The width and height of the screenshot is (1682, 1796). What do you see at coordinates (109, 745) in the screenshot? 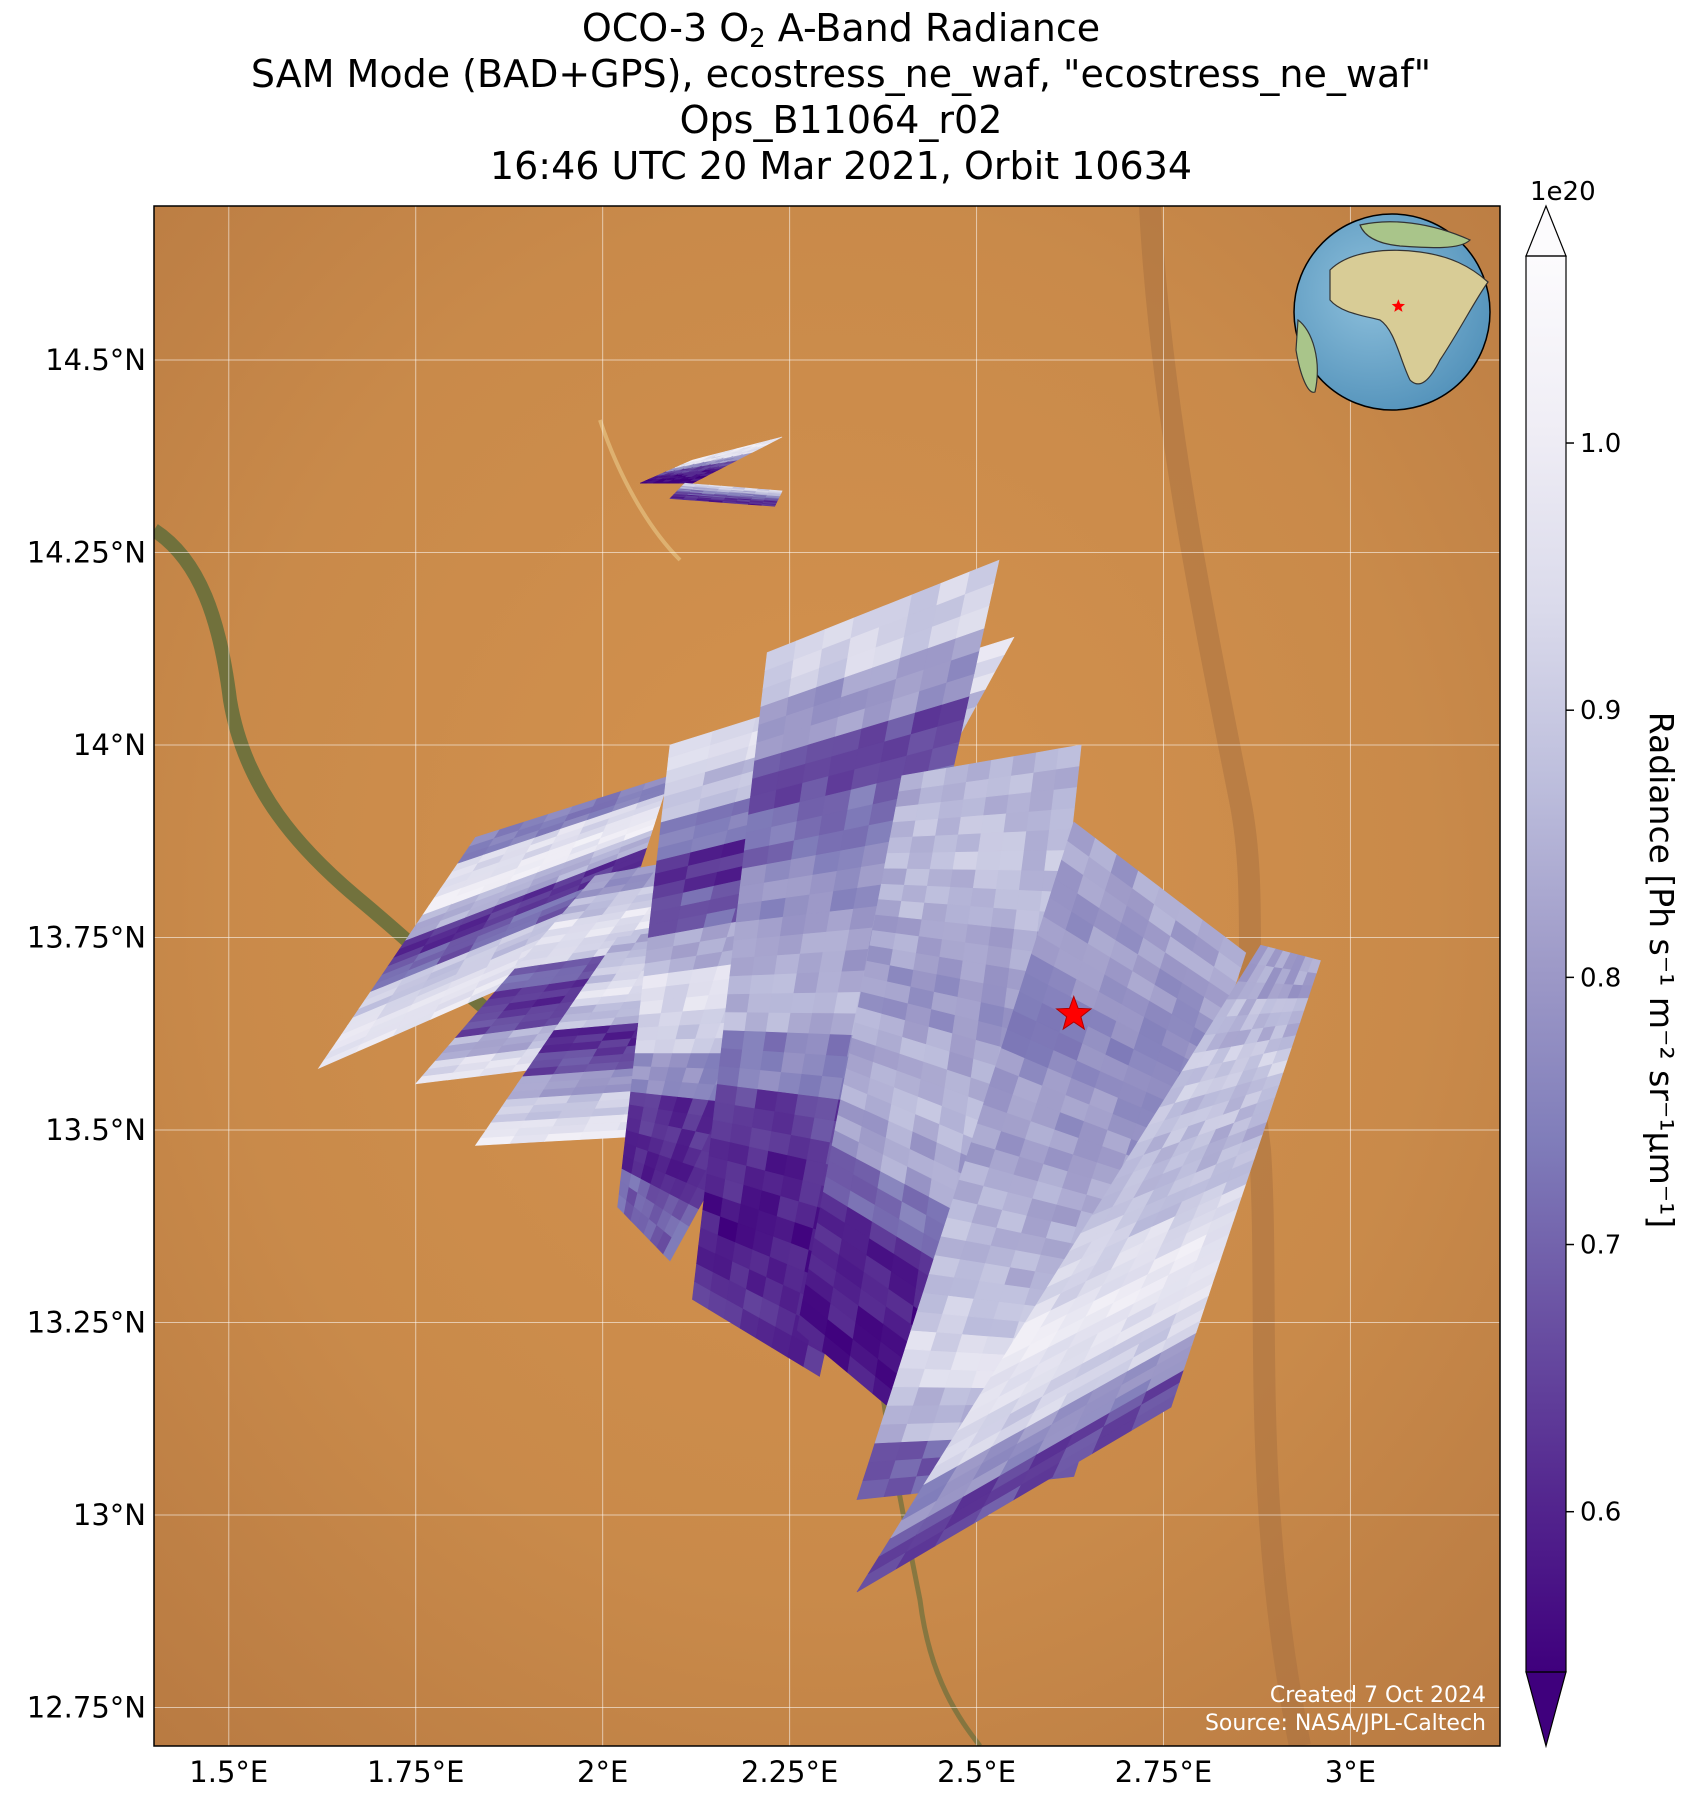
I see `lat-tick-label: 14°N` at bounding box center [109, 745].